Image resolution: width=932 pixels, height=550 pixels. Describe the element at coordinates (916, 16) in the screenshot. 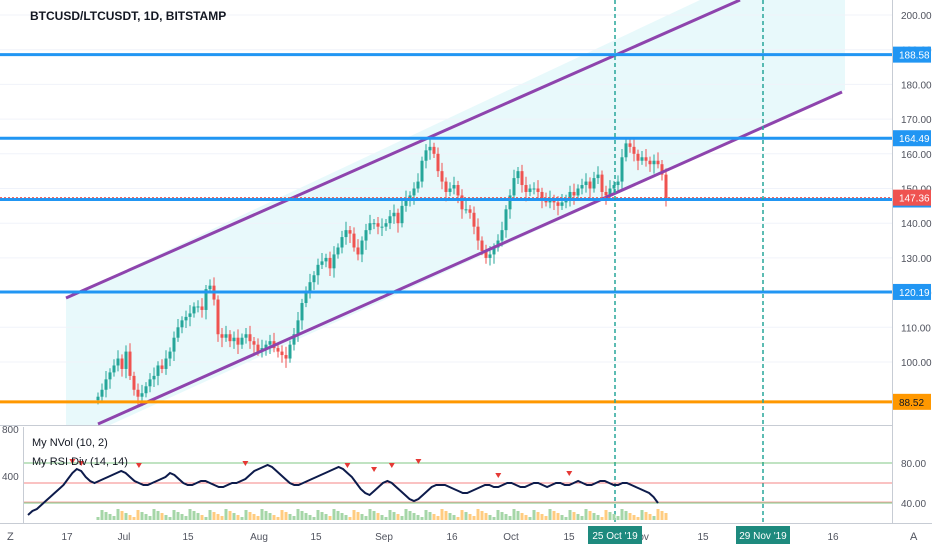

I see `price-tick-label: 200.00` at that location.